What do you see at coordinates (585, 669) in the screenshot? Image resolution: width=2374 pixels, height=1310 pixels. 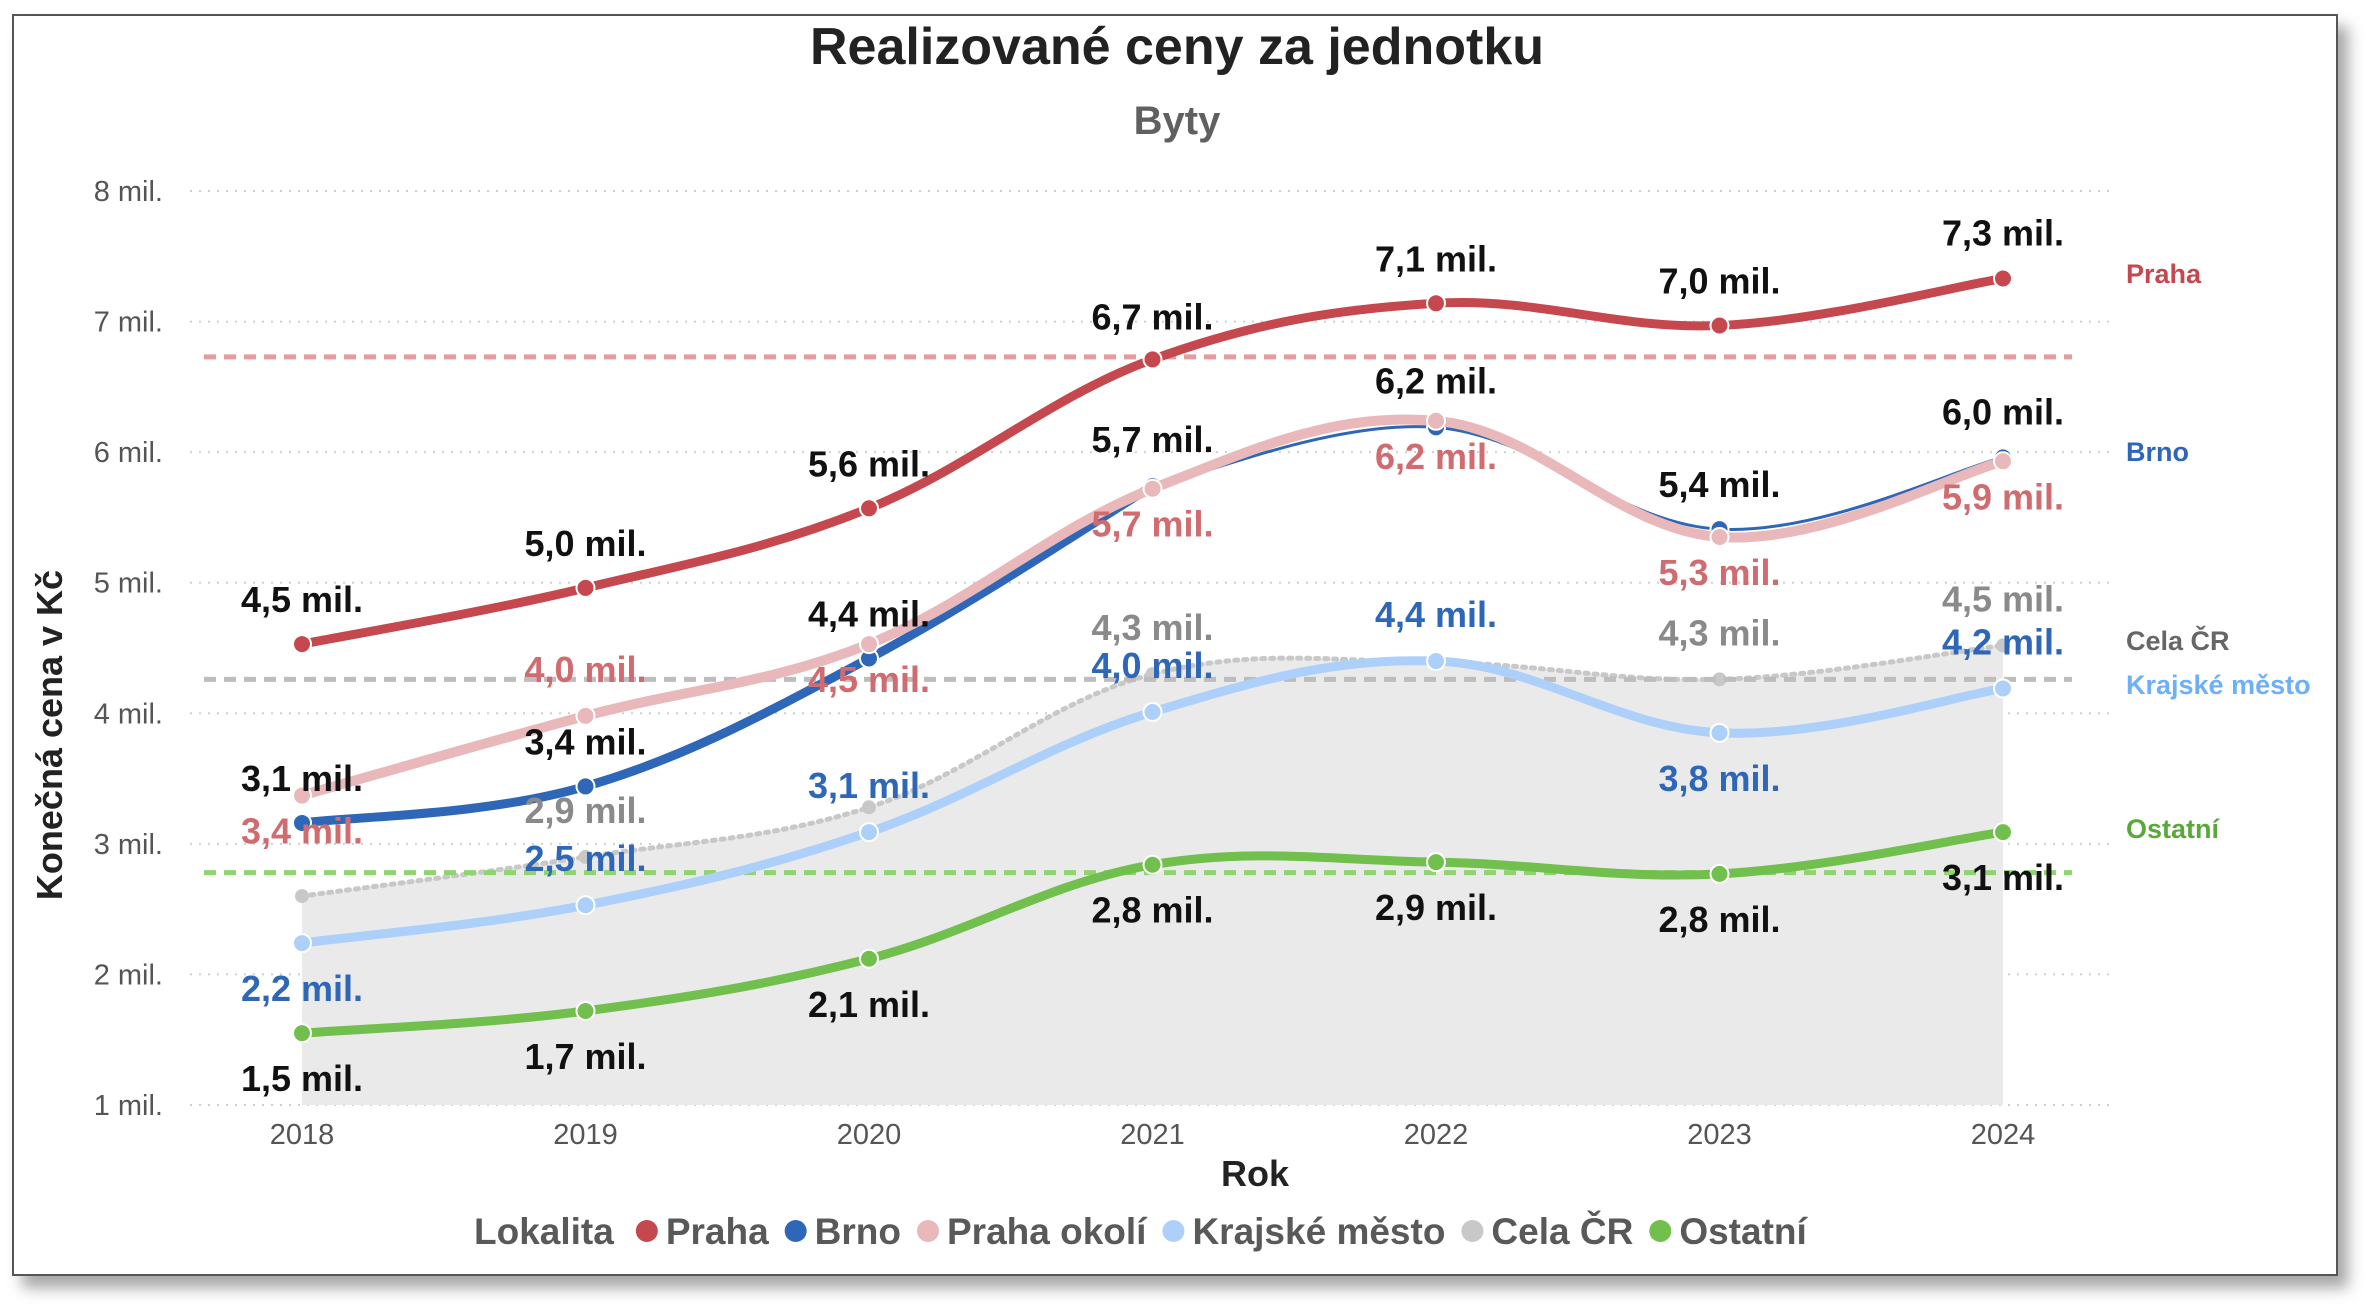 I see `data-label-praha-okoli: 4,0 mil.` at bounding box center [585, 669].